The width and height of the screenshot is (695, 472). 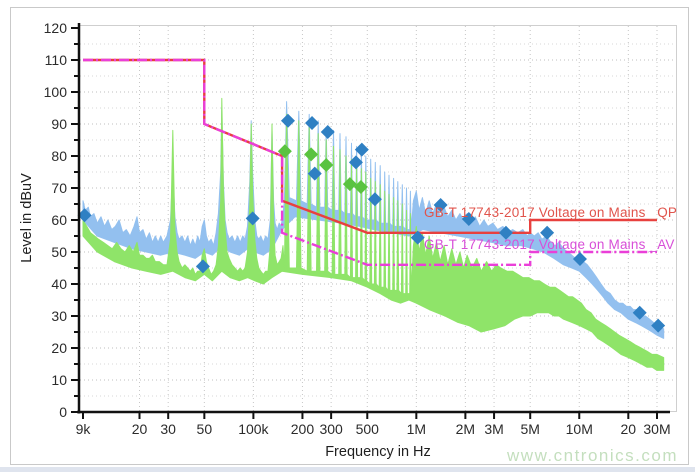 I want to click on y-tick-label: 60, so click(x=59, y=220).